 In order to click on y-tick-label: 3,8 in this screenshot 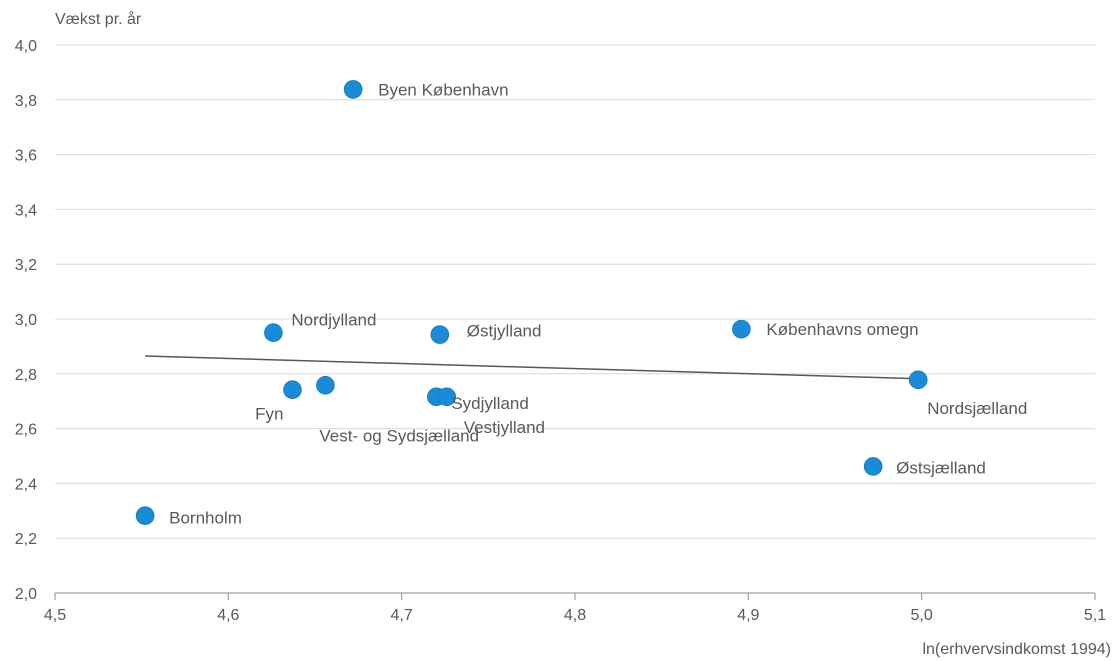, I will do `click(26, 101)`.